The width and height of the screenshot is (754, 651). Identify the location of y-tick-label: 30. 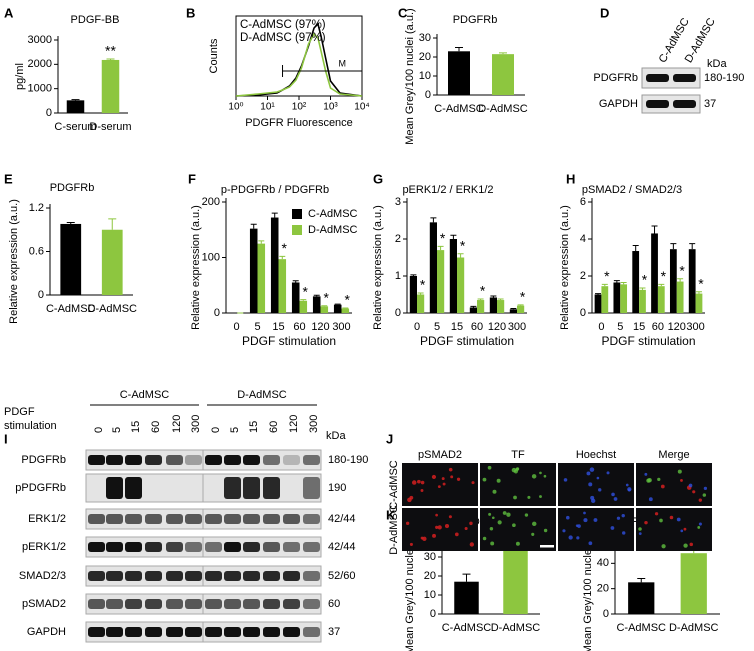
(425, 38).